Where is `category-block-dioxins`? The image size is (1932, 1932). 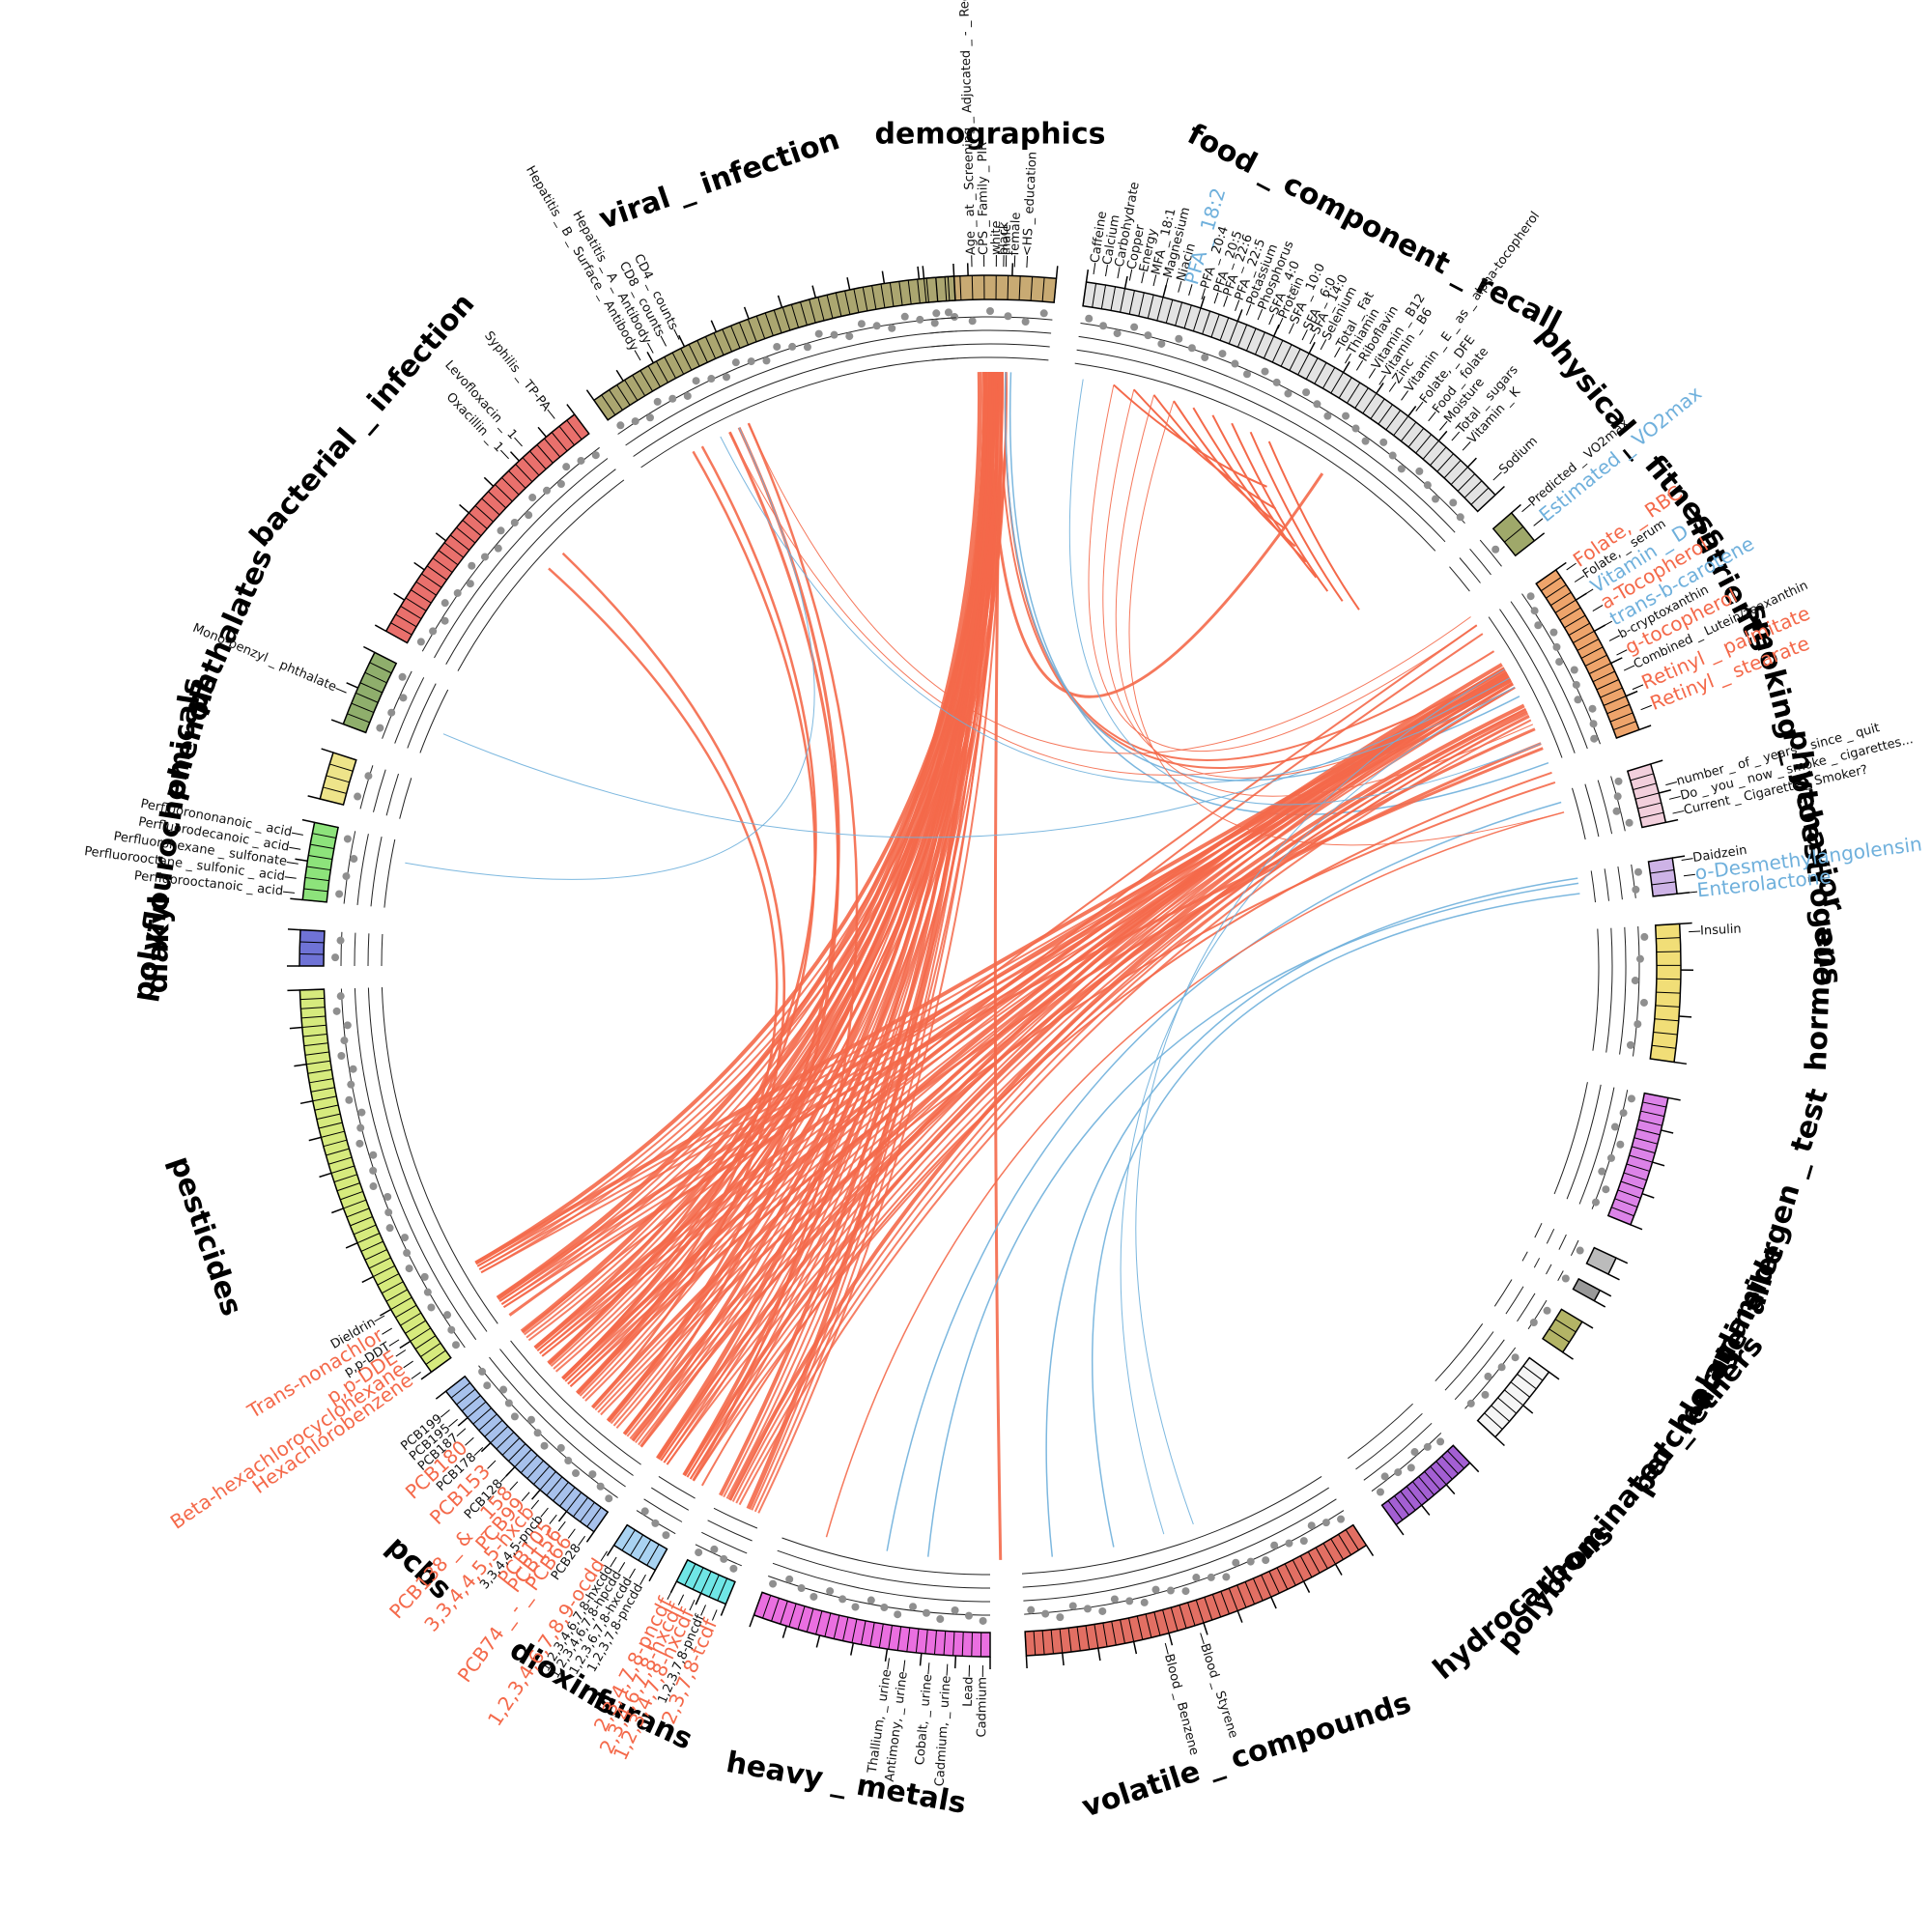
category-block-dioxins is located at coordinates (640, 1547).